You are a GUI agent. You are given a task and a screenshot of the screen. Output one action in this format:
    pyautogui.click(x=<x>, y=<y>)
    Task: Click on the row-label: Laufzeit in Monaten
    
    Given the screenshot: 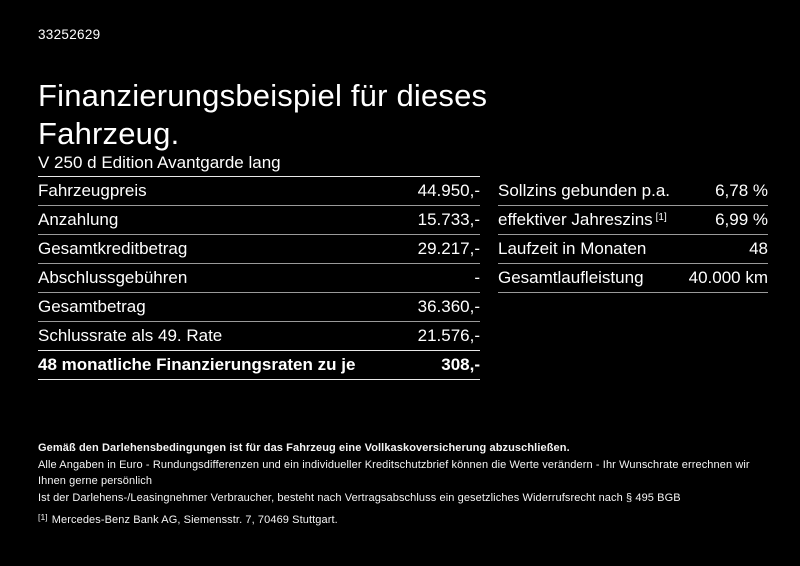 What is the action you would take?
    pyautogui.click(x=573, y=249)
    